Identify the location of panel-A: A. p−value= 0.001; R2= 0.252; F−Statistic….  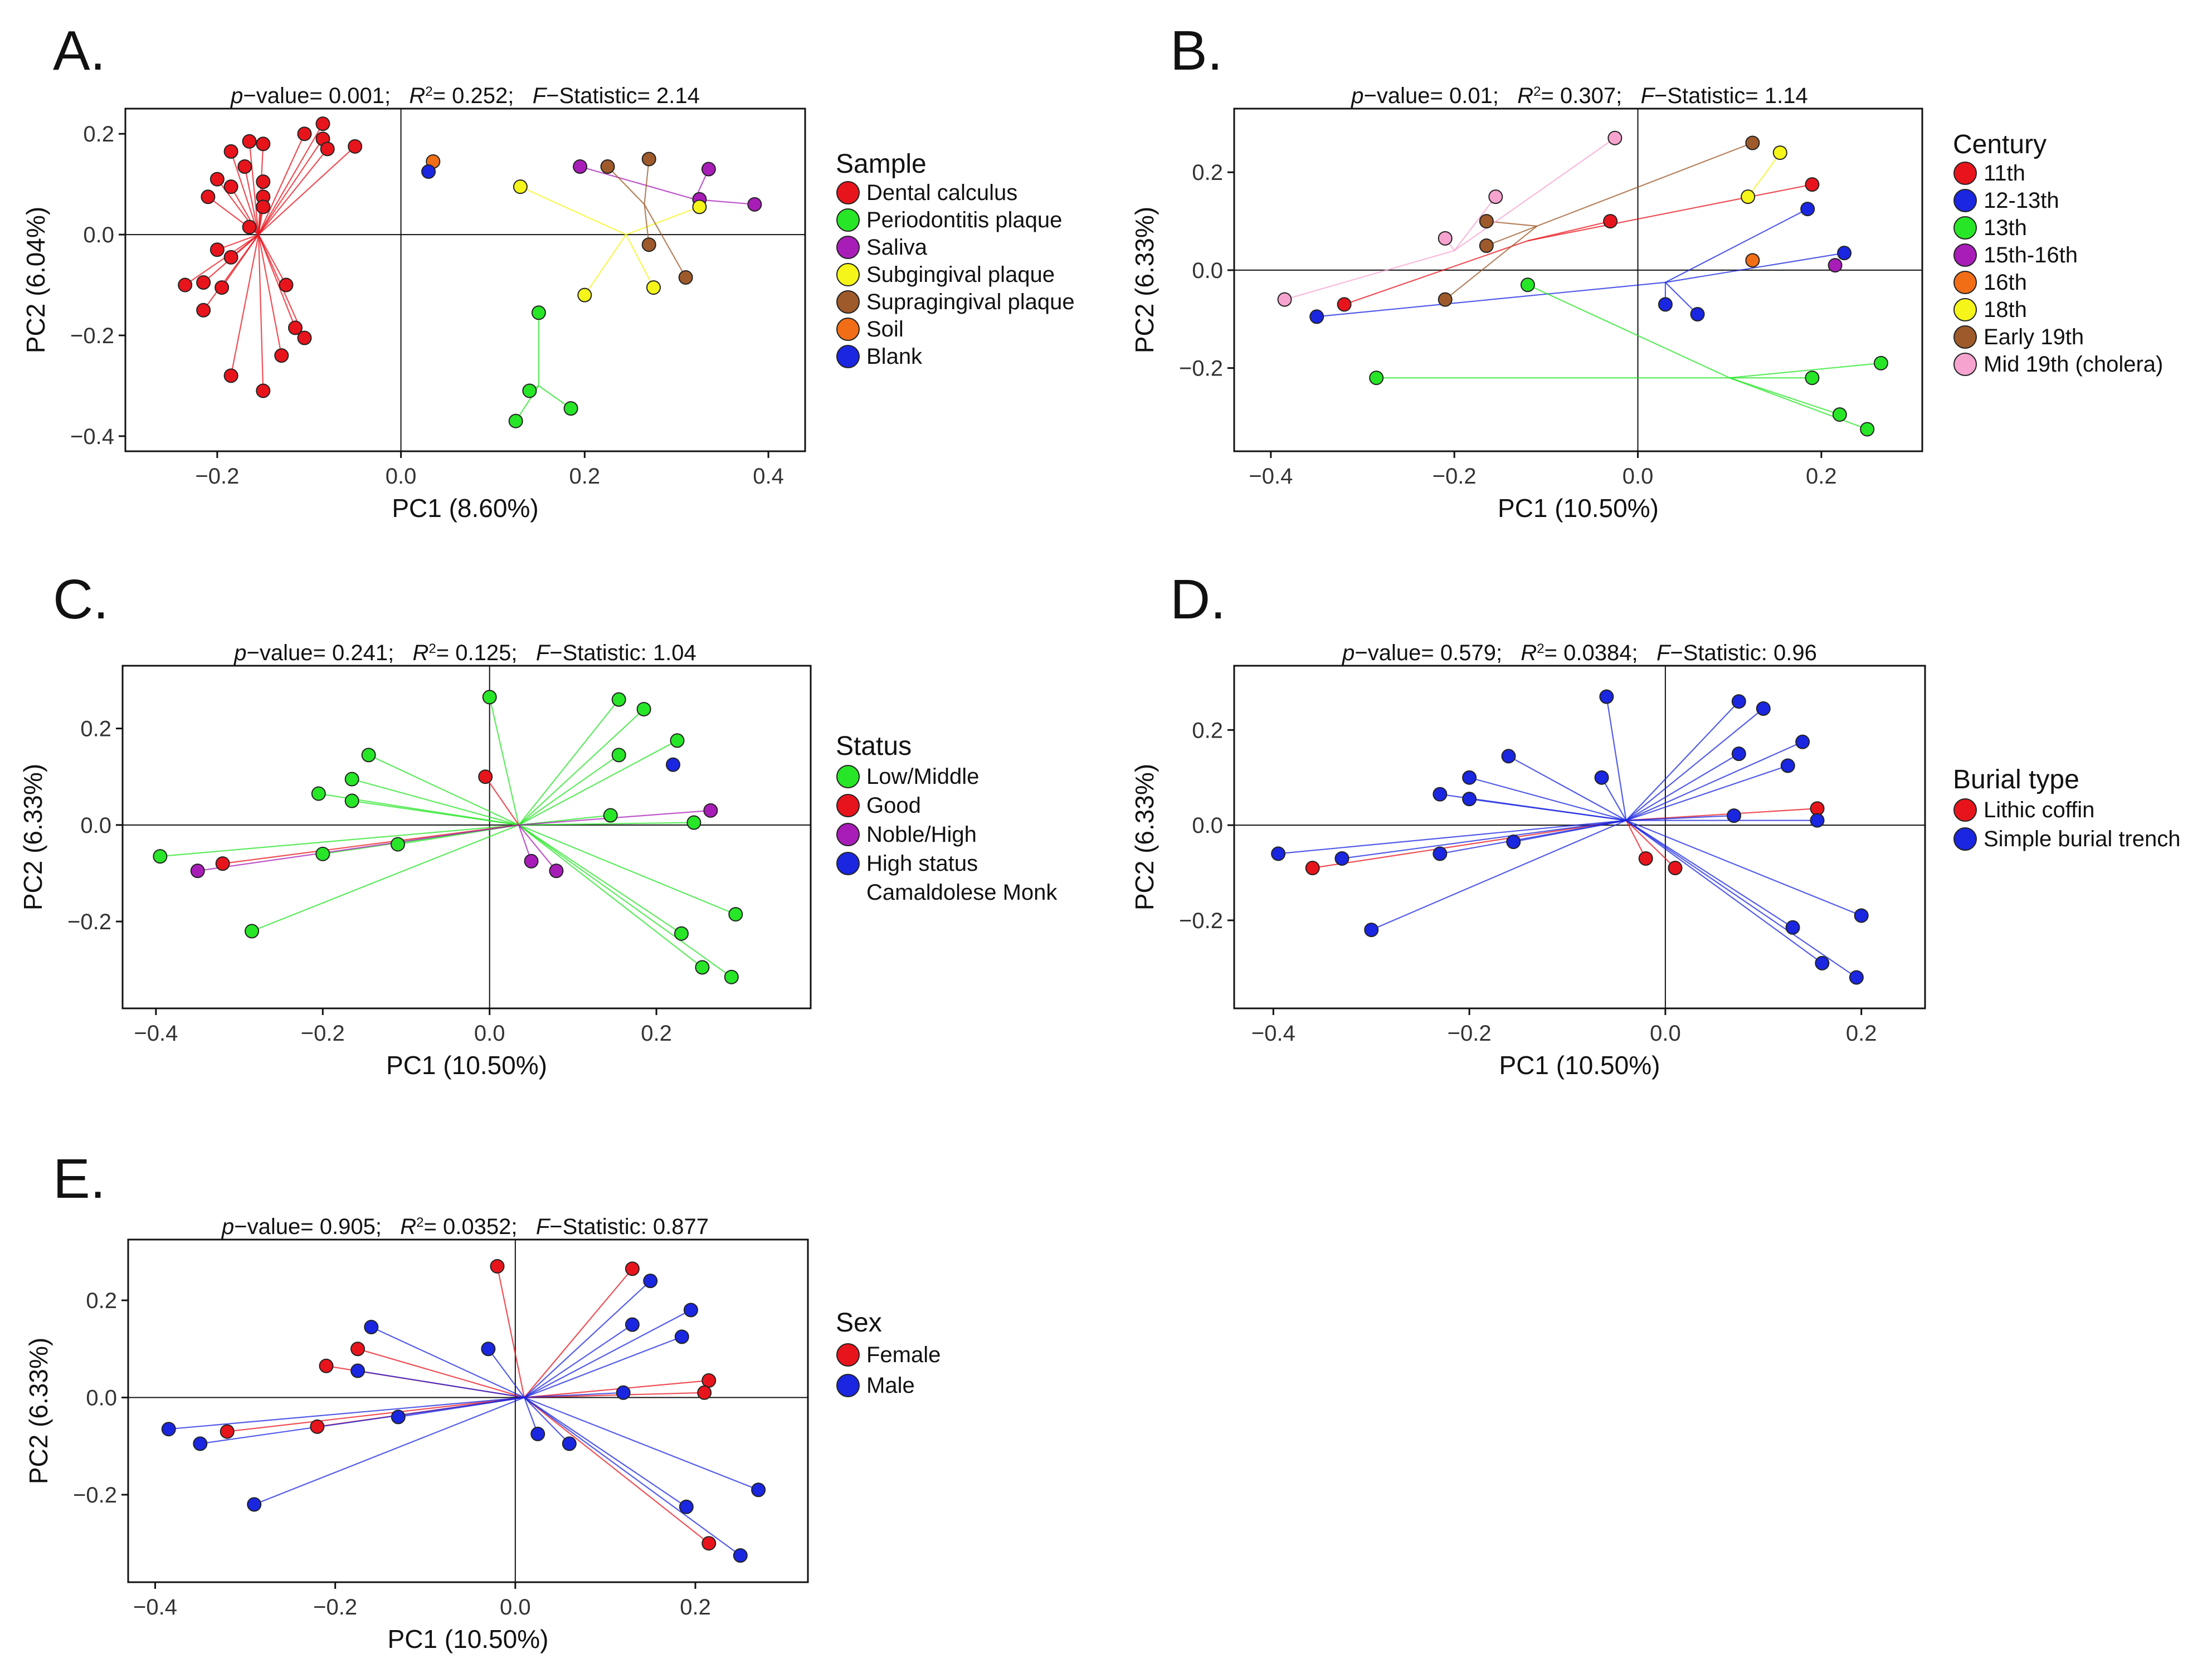
(548, 271).